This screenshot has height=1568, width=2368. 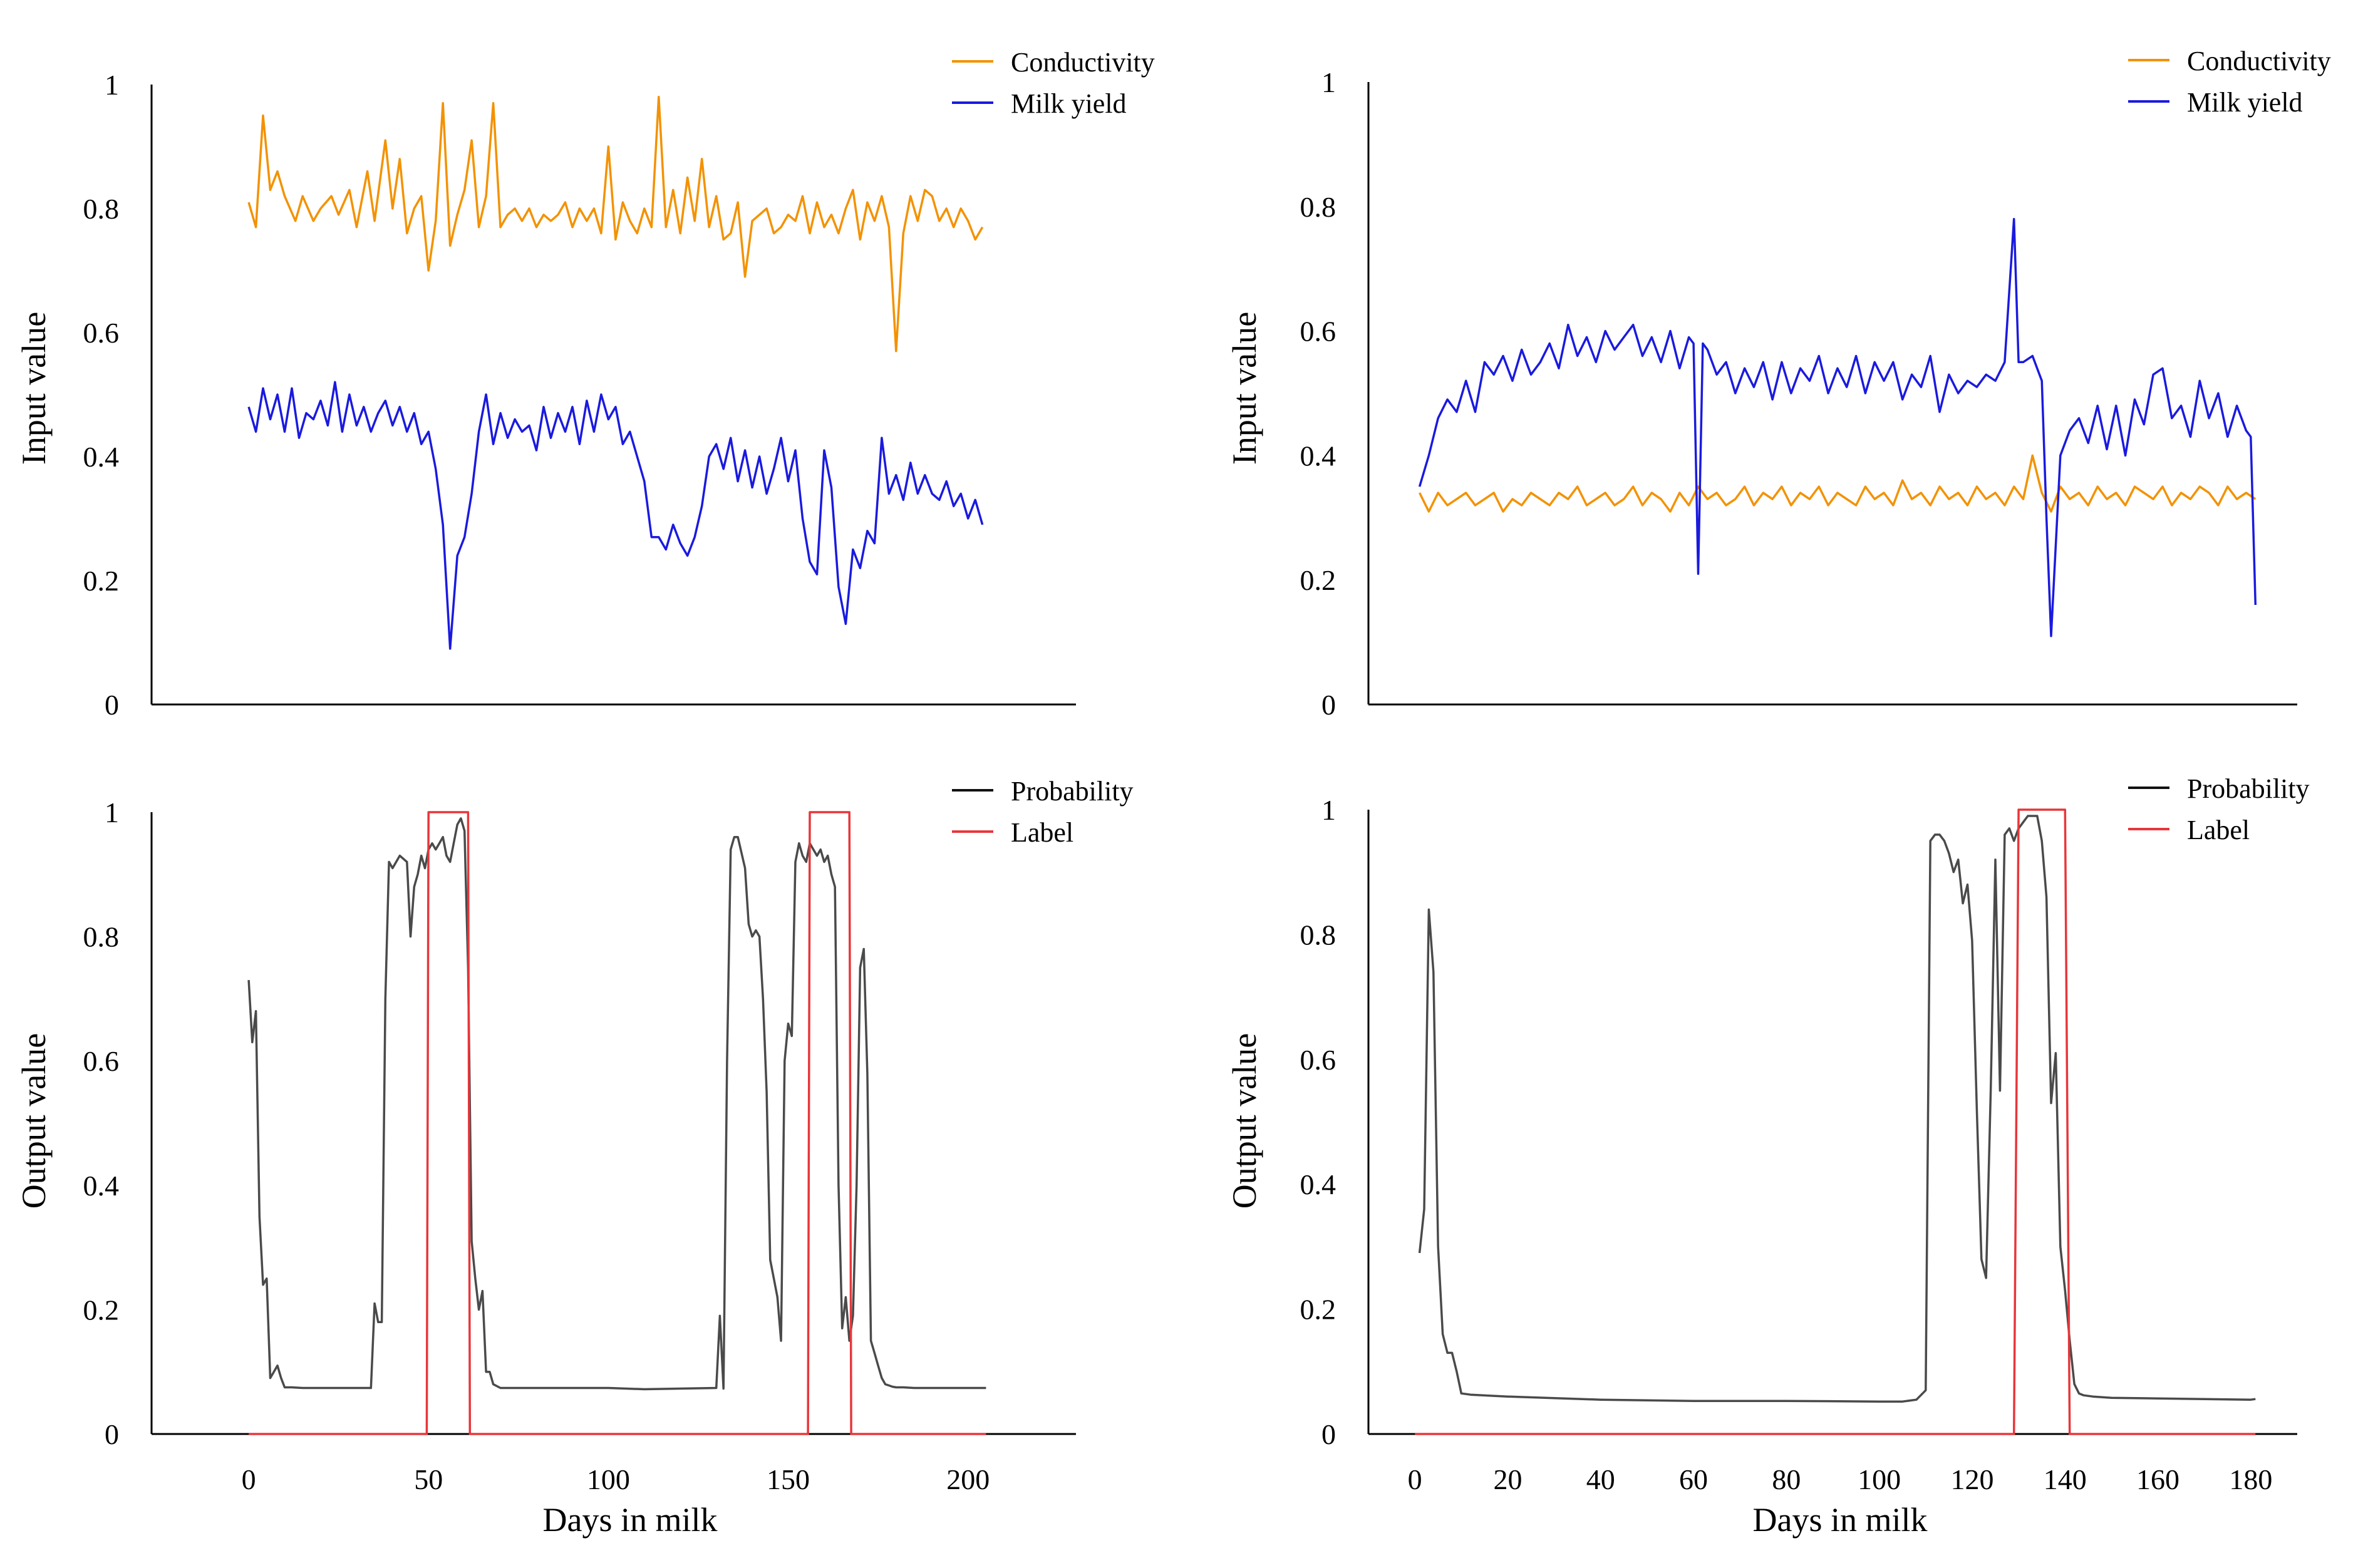 What do you see at coordinates (968, 1479) in the screenshot?
I see `x-tick-label: 200` at bounding box center [968, 1479].